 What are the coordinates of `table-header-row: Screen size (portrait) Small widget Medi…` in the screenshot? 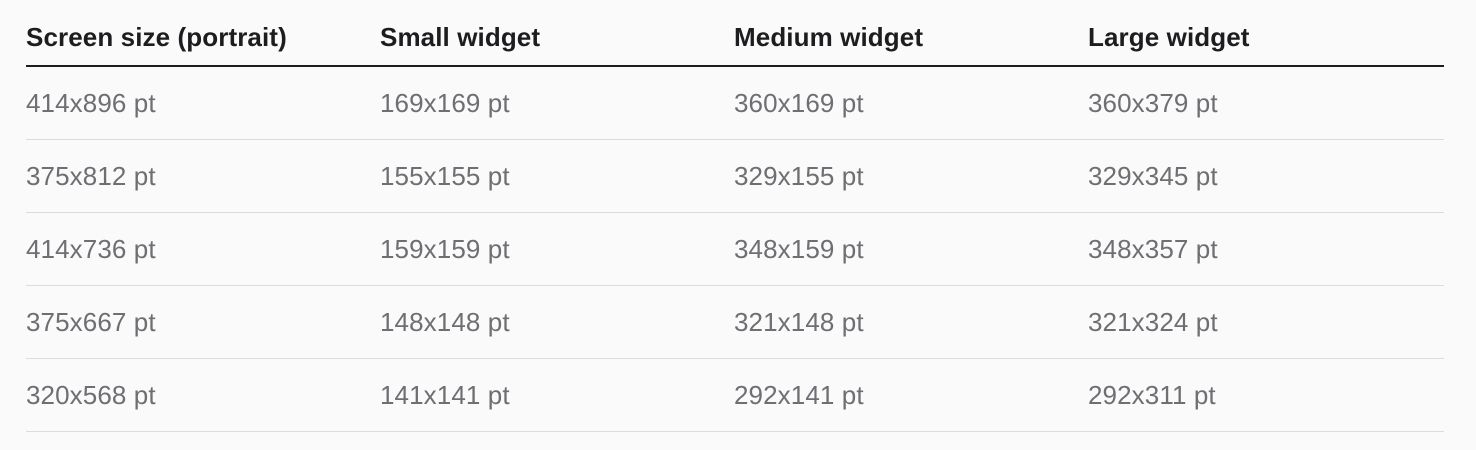 It's located at (735, 33).